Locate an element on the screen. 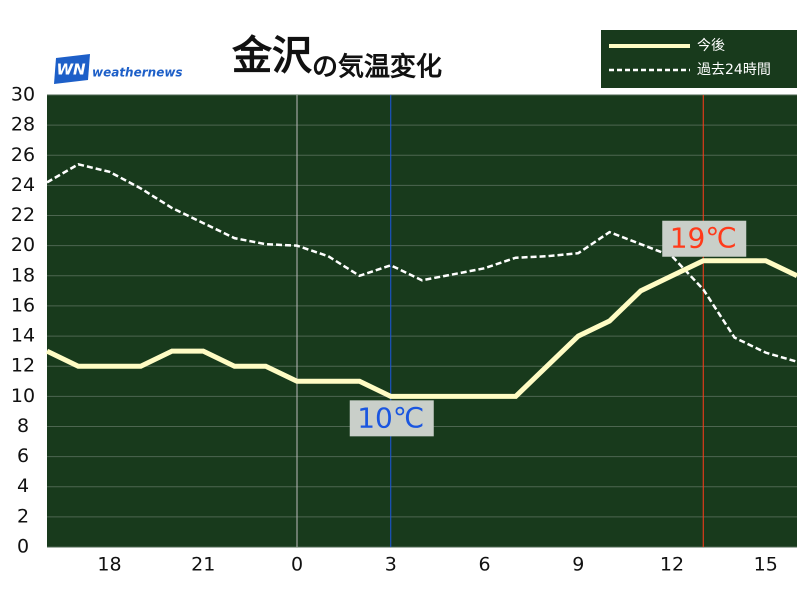 This screenshot has width=800, height=600. y-tick-label: 14 is located at coordinates (23, 336).